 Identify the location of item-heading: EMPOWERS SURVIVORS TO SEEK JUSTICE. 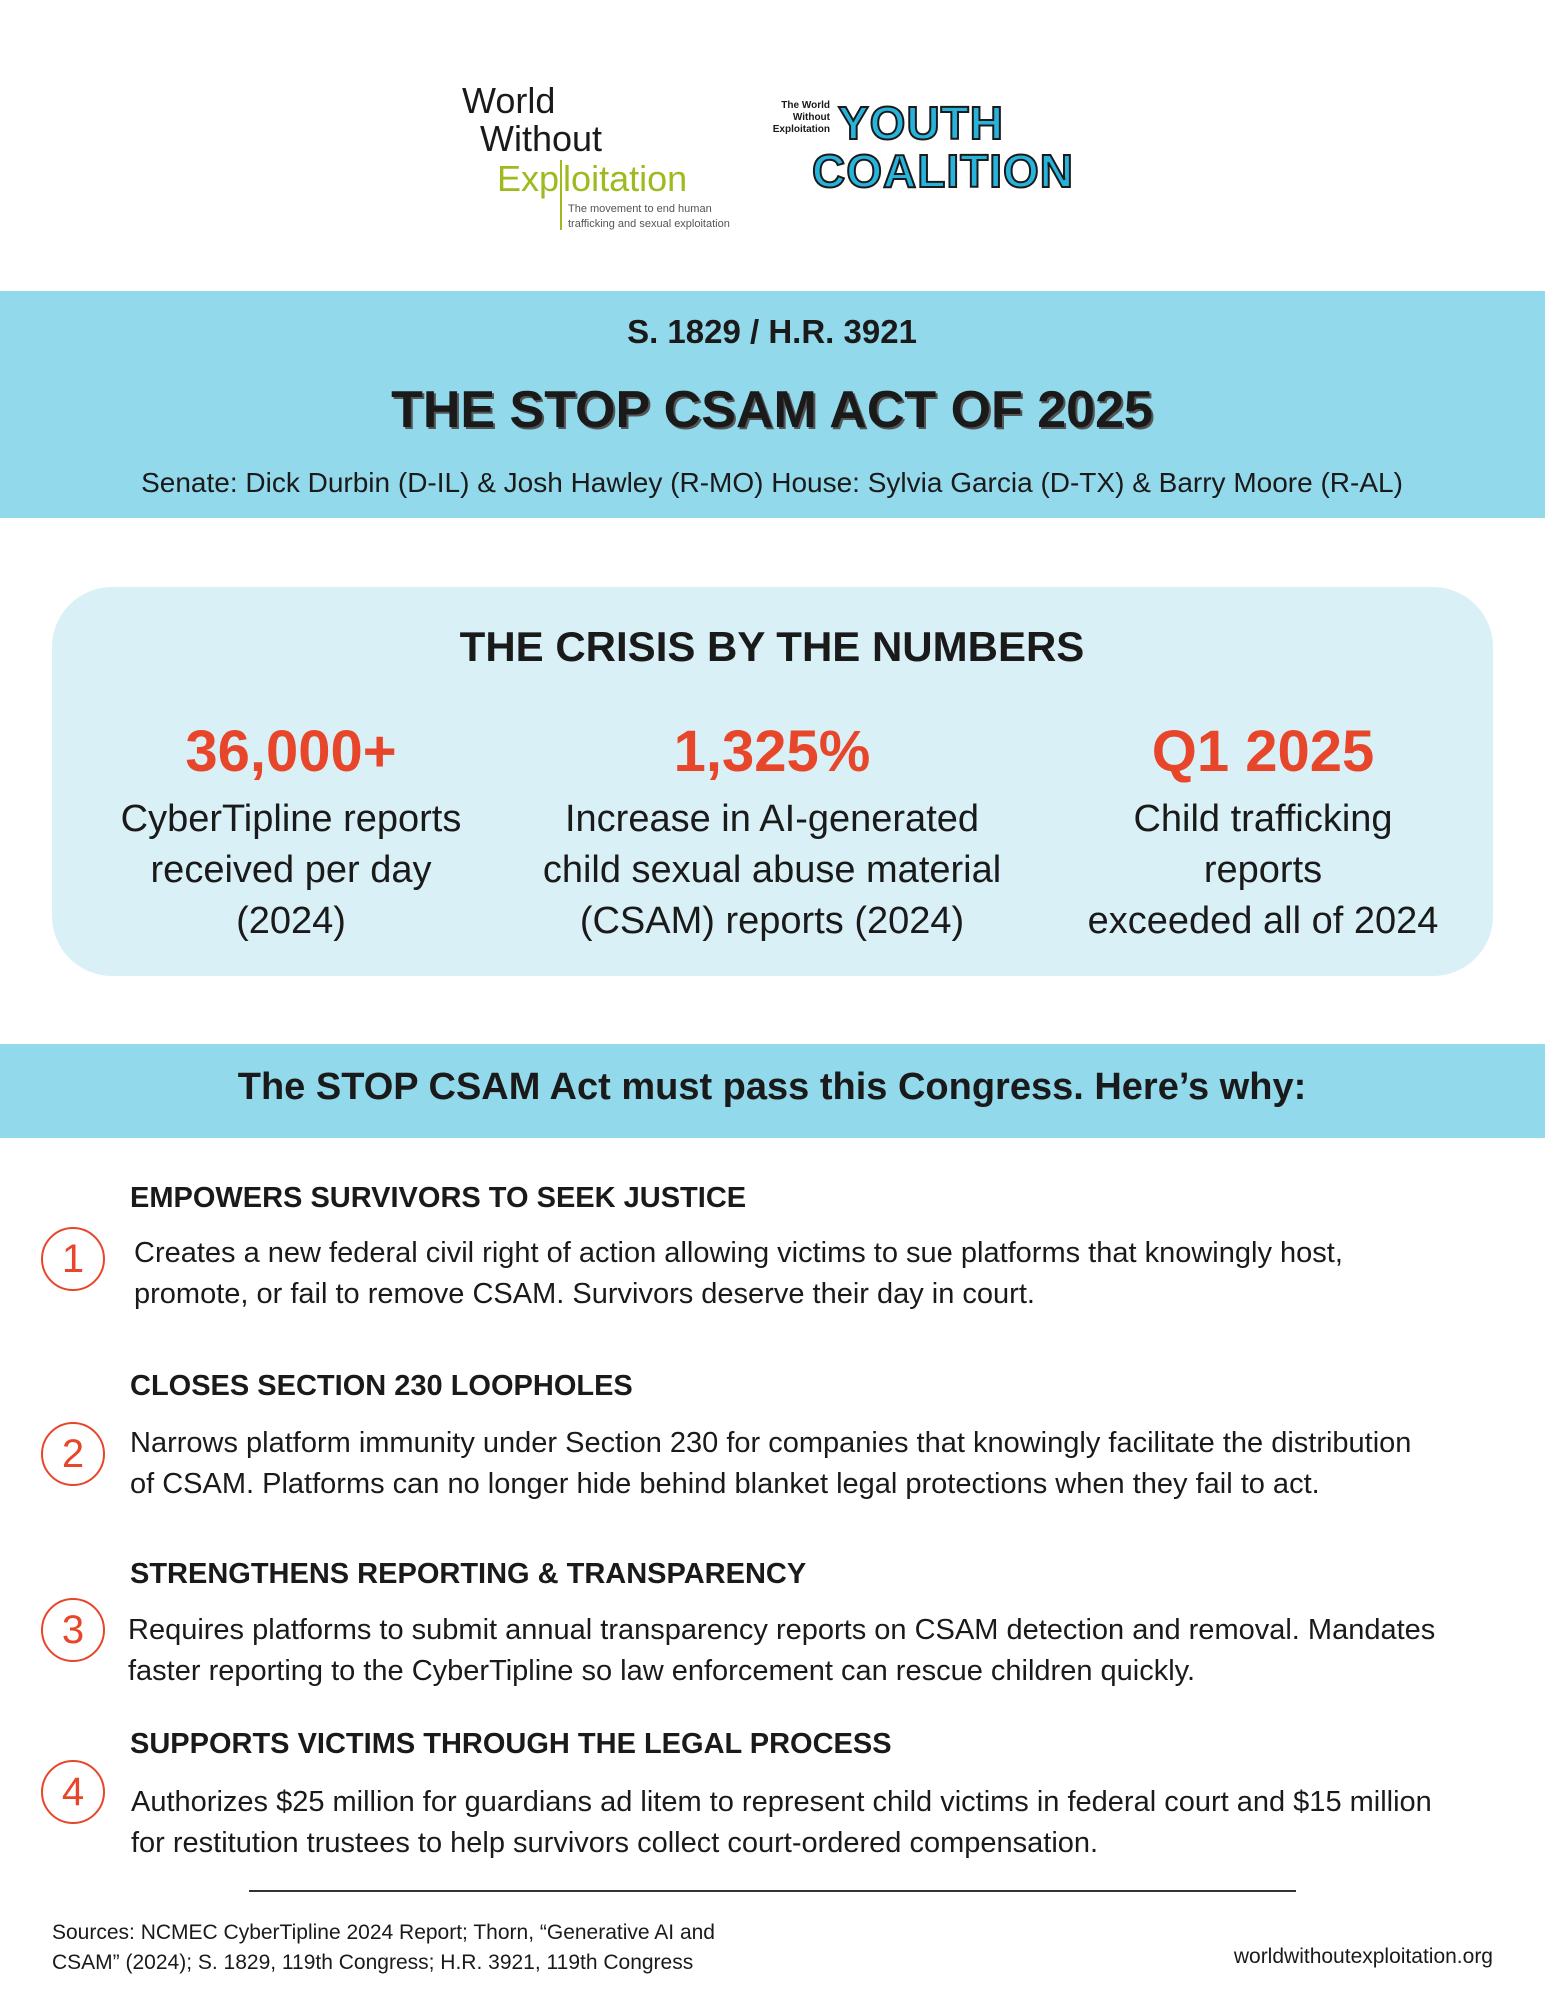
(438, 1198).